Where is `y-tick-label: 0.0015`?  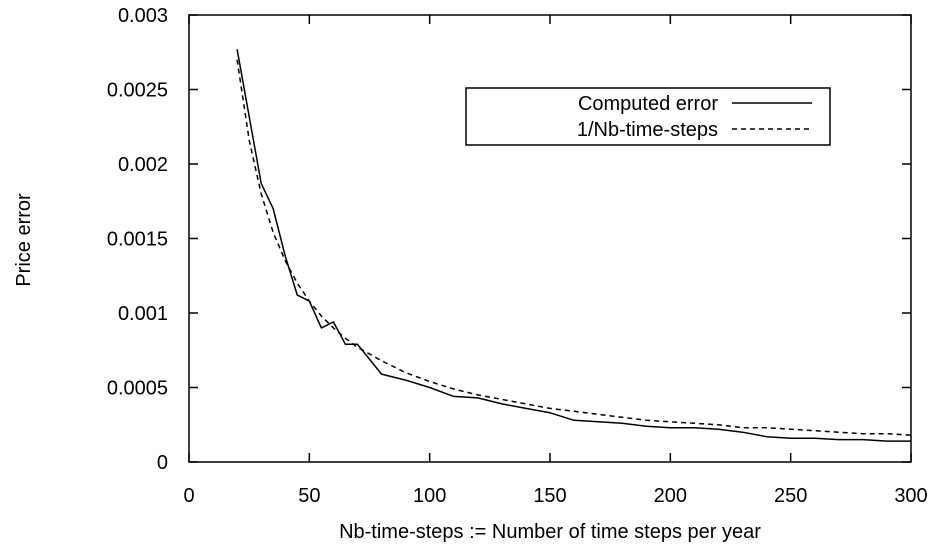
y-tick-label: 0.0015 is located at coordinates (137, 240).